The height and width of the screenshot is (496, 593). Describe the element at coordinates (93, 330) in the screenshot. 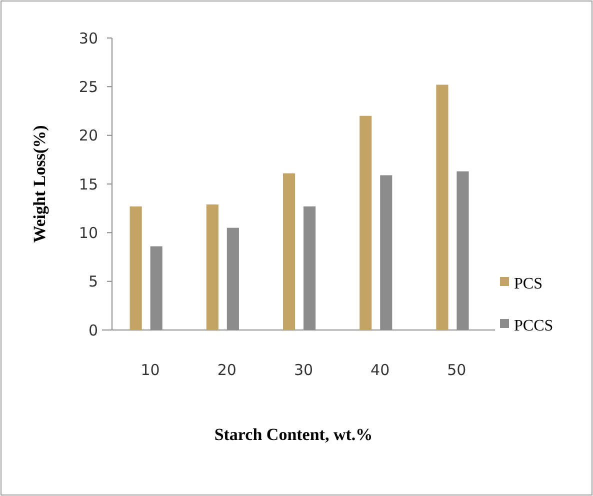

I see `y-tick-label: 0` at that location.